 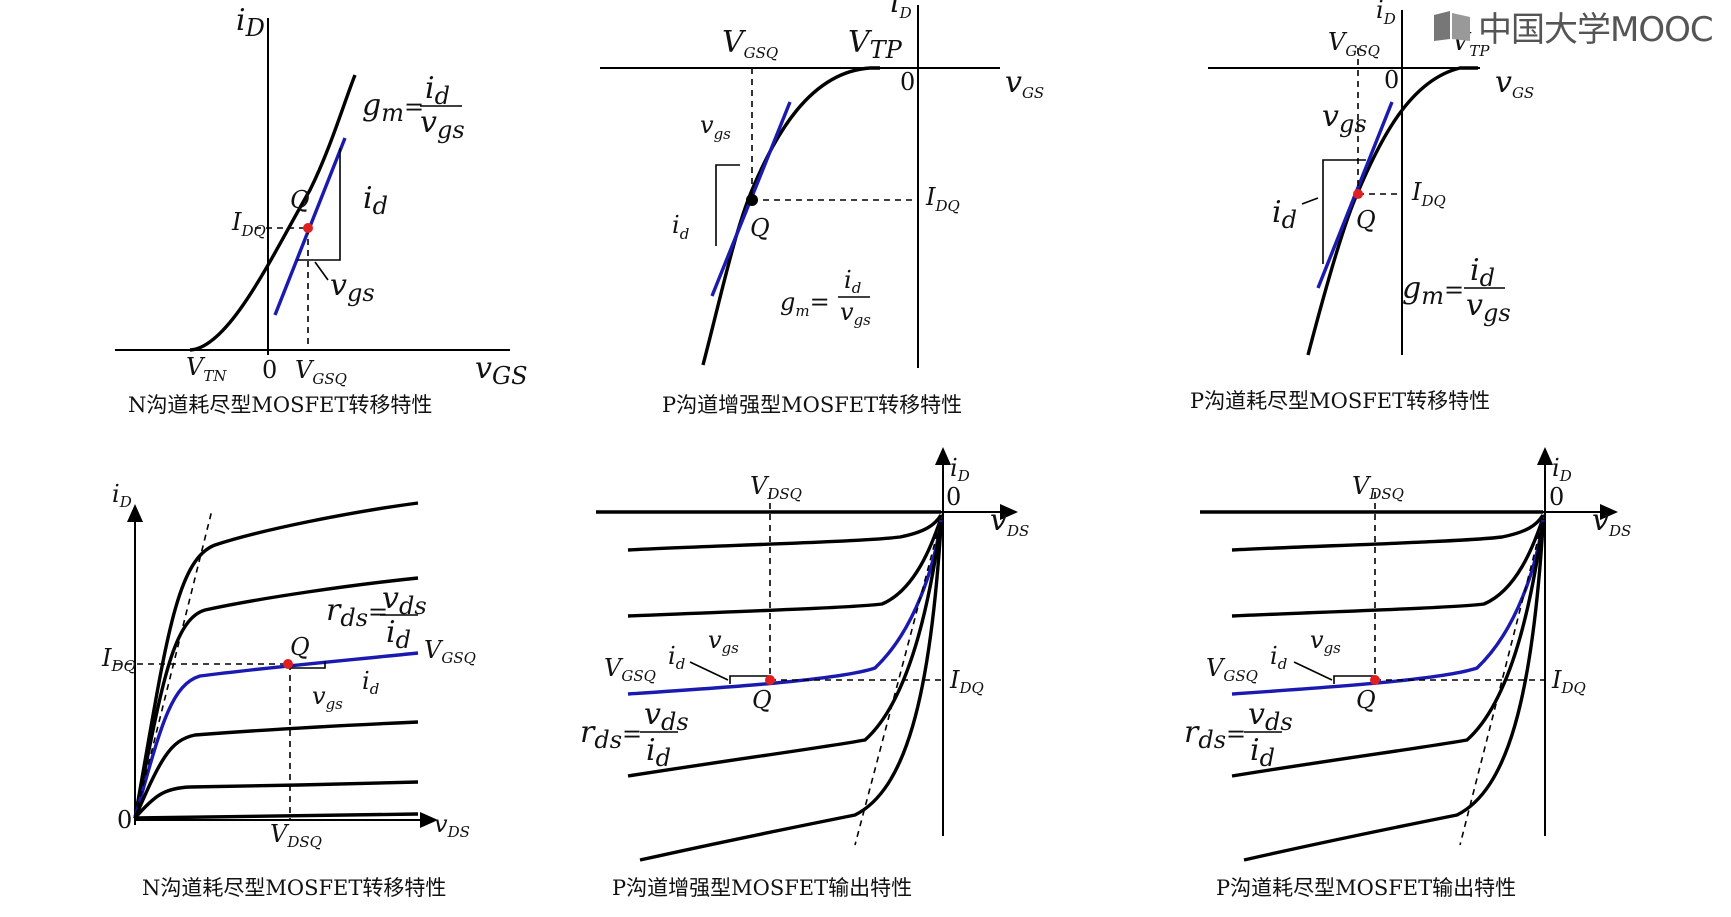 What do you see at coordinates (352, 287) in the screenshot?
I see `p1-vgs-label: vgs` at bounding box center [352, 287].